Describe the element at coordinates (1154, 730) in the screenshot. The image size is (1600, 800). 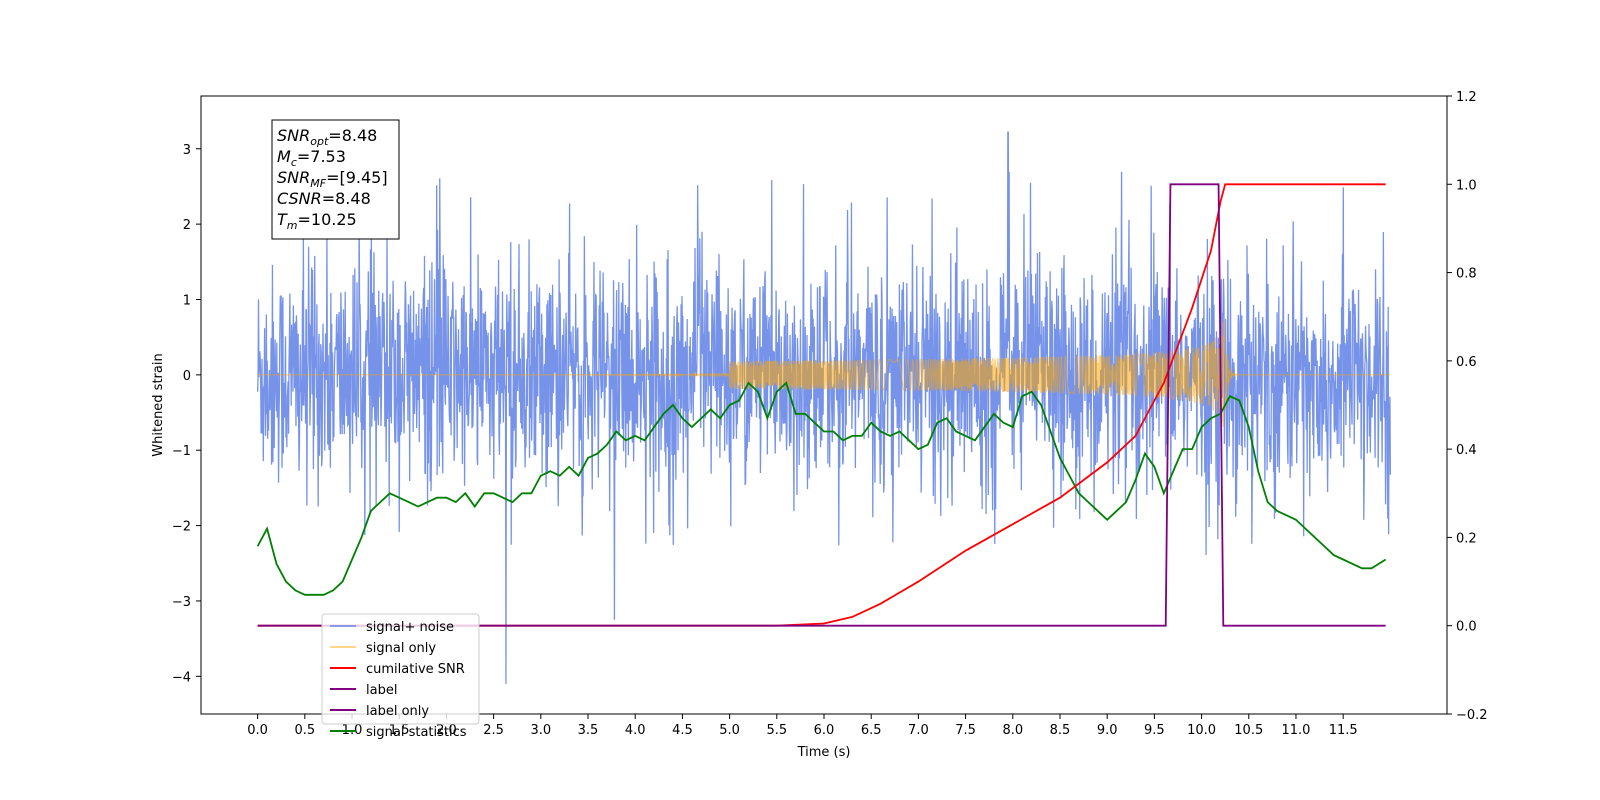
I see `x-tick-label: 9.5` at that location.